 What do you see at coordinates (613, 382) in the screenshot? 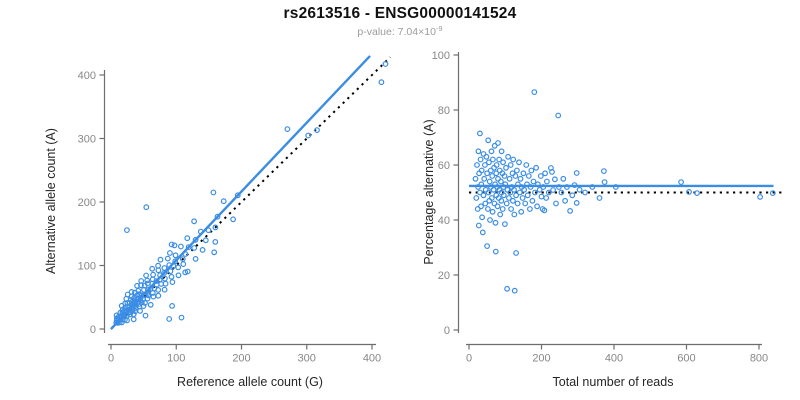
I see `x-axis-title: Total number of reads` at bounding box center [613, 382].